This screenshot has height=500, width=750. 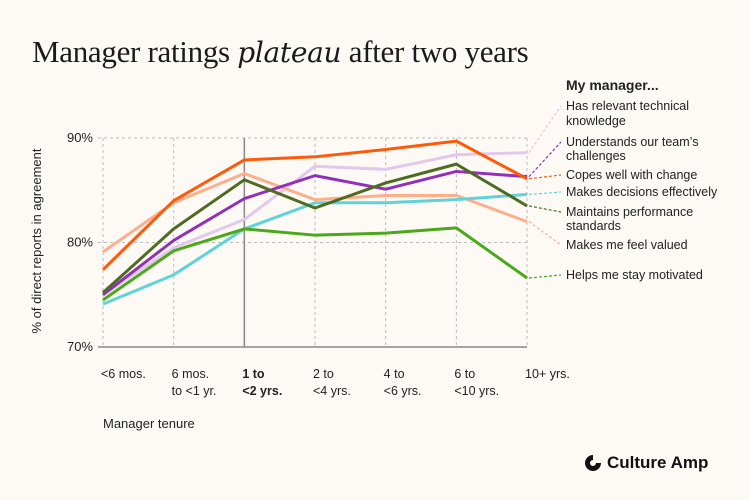 I want to click on legend-label: Understands our team’s, so click(x=632, y=142).